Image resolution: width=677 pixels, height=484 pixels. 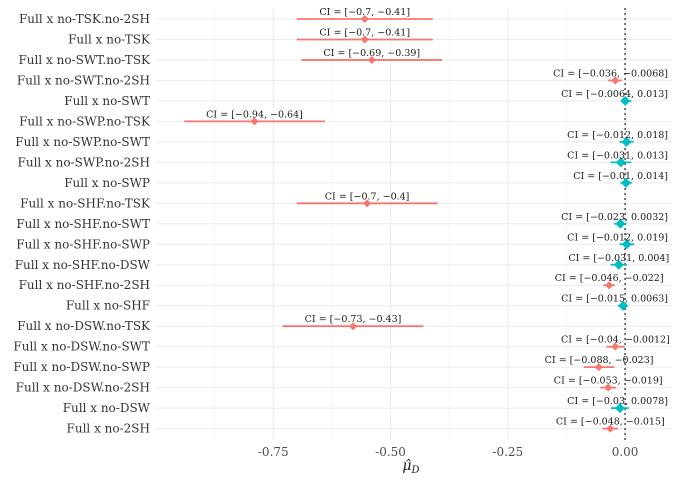 What do you see at coordinates (83, 80) in the screenshot?
I see `row-label: Full x no-SWT.no-2SH` at bounding box center [83, 80].